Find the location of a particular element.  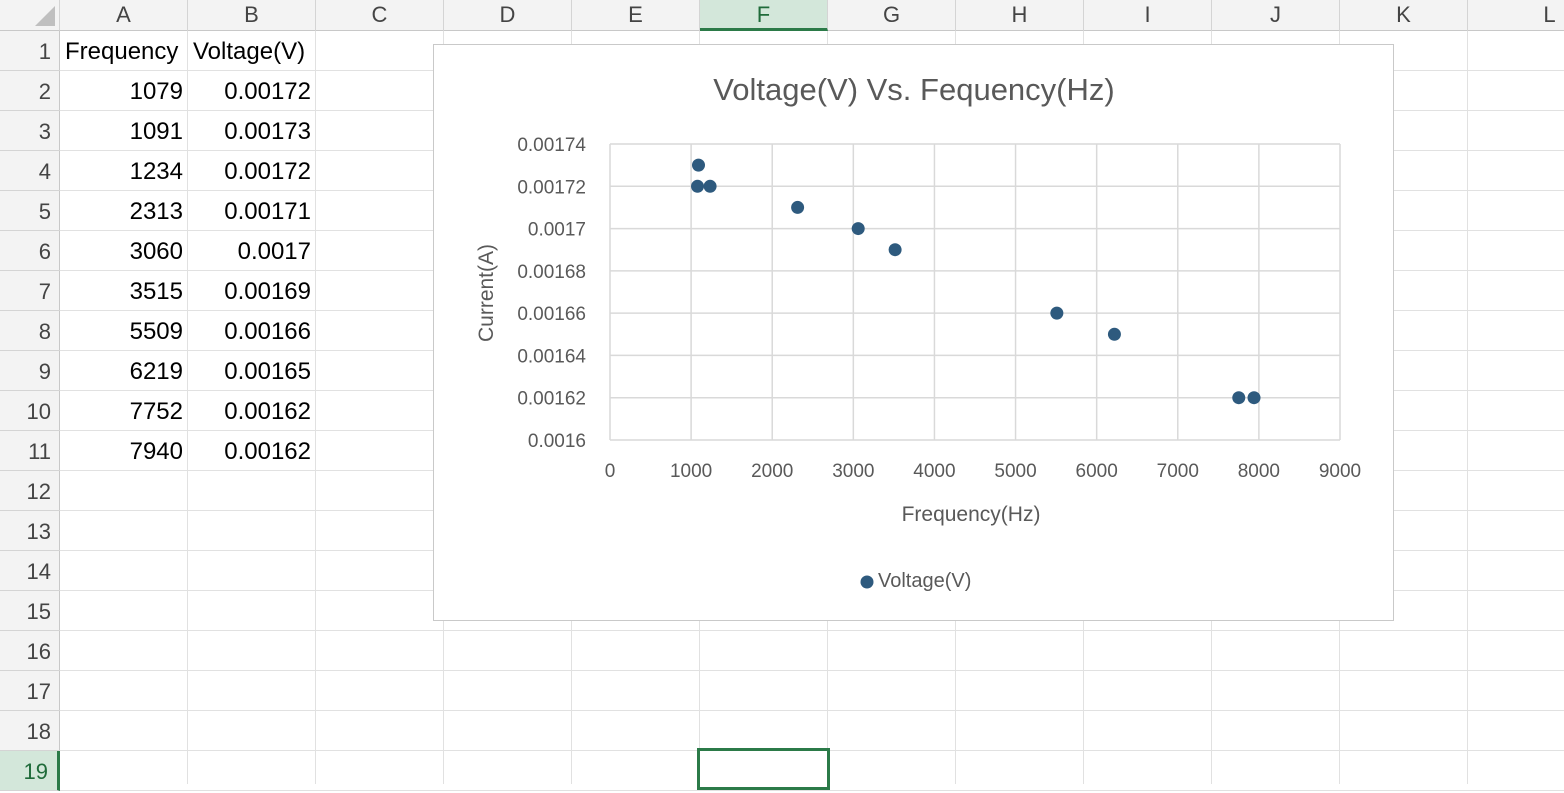

column-header-i: I is located at coordinates (1148, 15).